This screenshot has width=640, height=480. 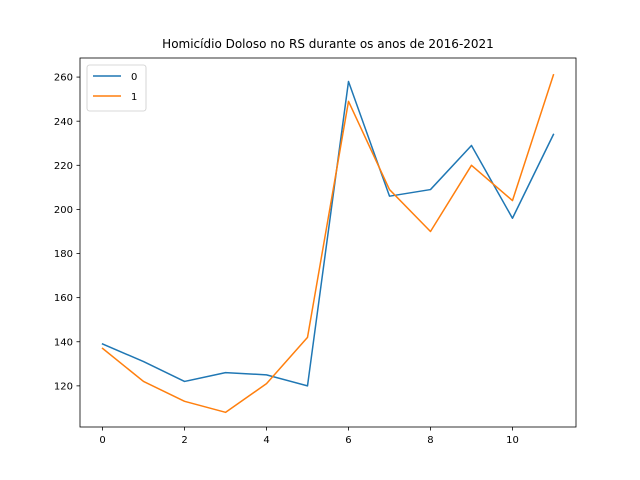 What do you see at coordinates (63, 342) in the screenshot?
I see `y-tick-label-140: 140` at bounding box center [63, 342].